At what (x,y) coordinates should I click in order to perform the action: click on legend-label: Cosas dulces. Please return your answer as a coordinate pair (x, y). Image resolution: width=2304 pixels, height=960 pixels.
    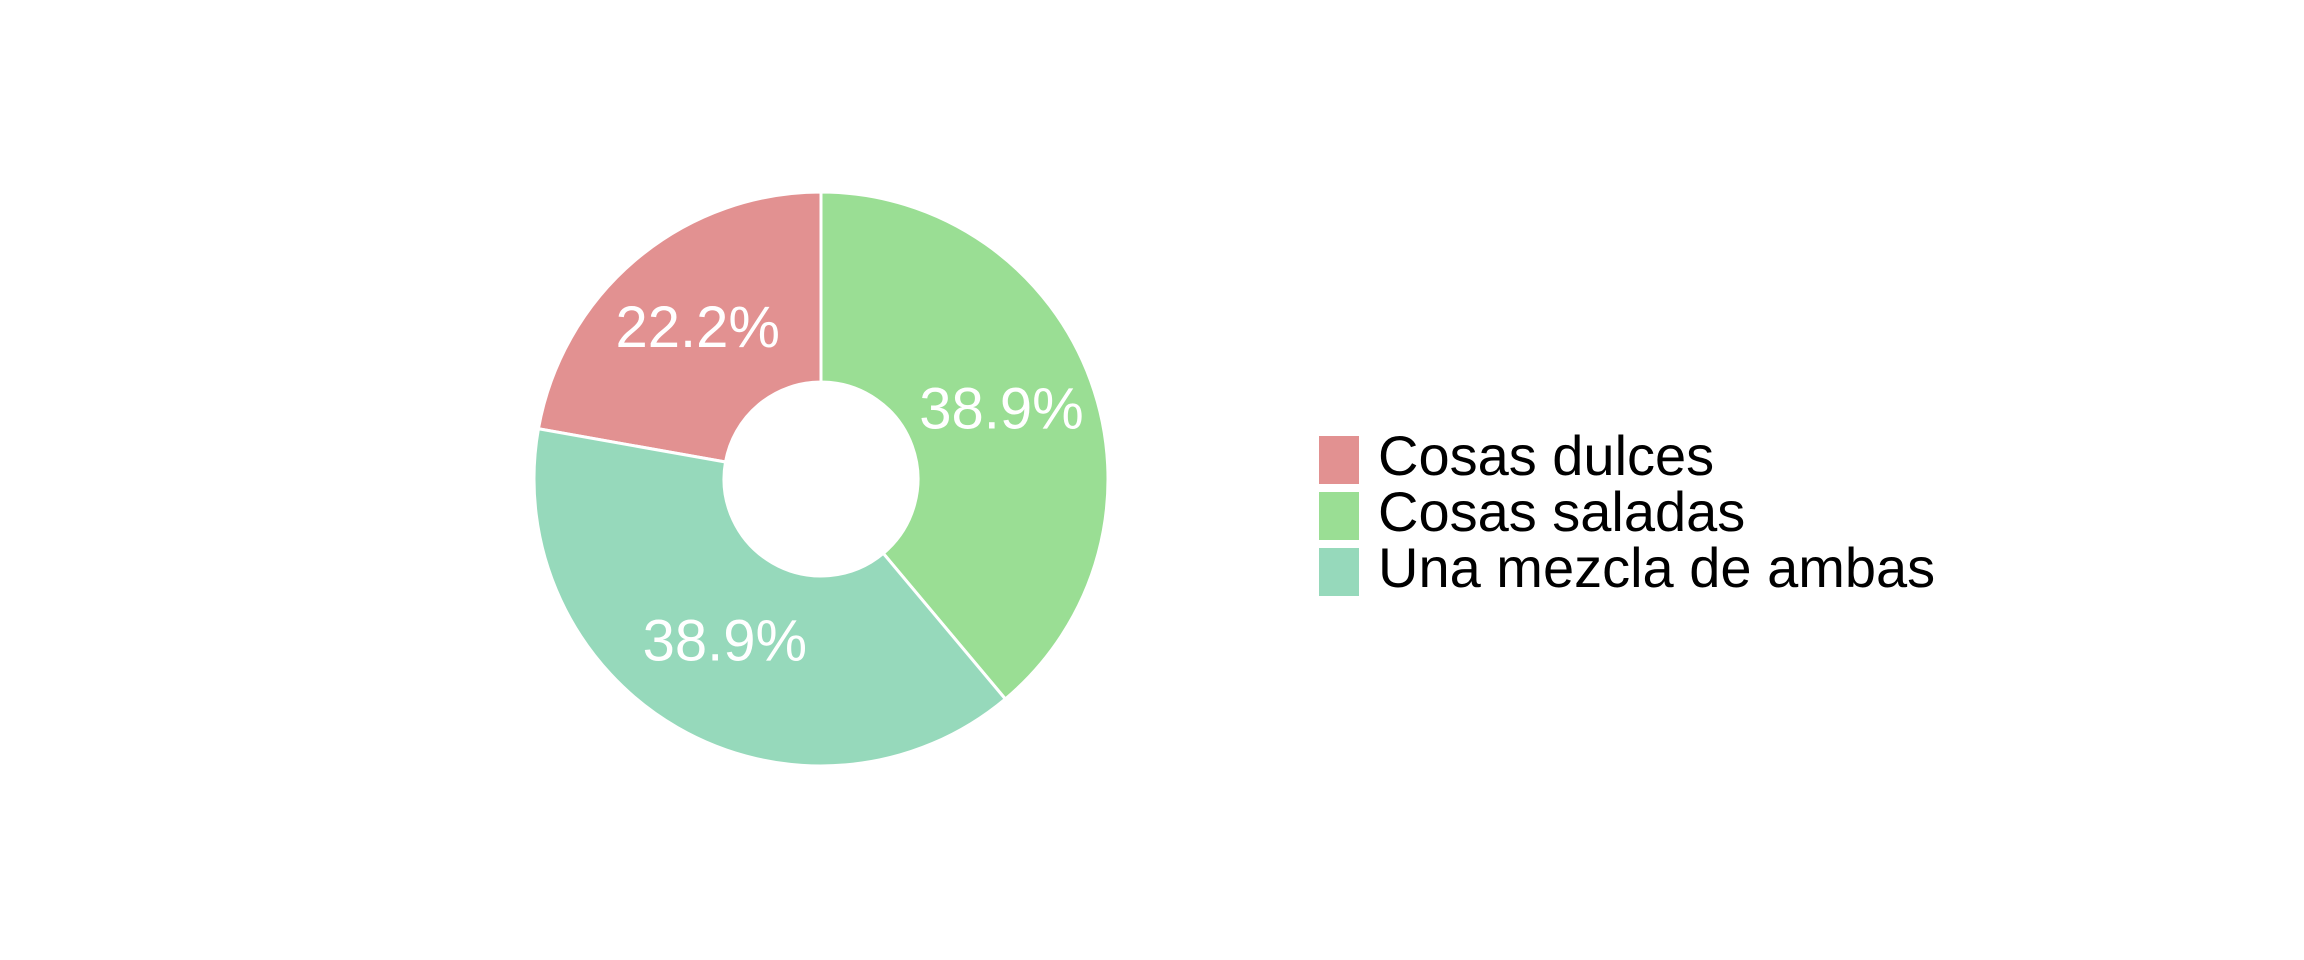
    Looking at the image, I should click on (1546, 455).